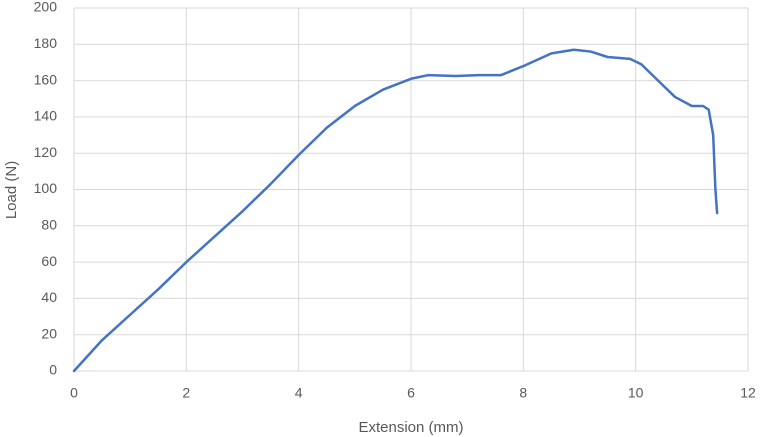 Image resolution: width=760 pixels, height=437 pixels. Describe the element at coordinates (411, 393) in the screenshot. I see `x-tick-label: 6` at that location.